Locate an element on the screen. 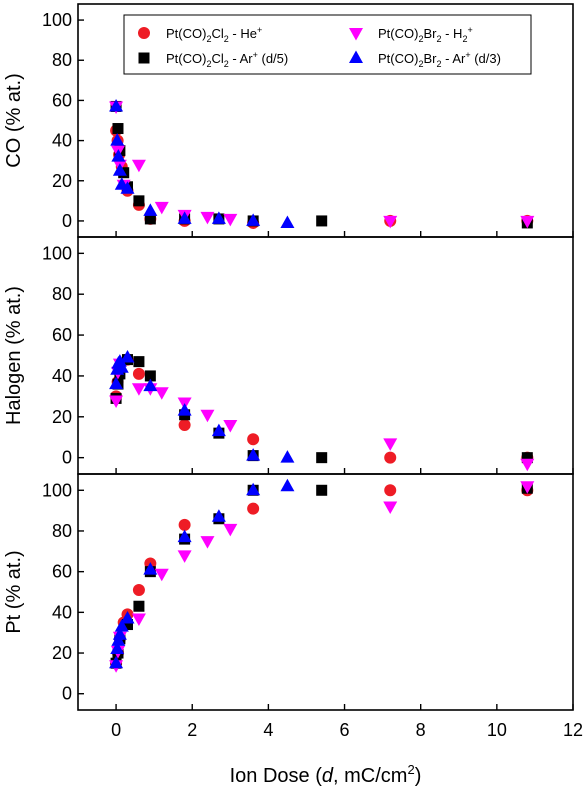  x-tick-label: 8 is located at coordinates (421, 730).